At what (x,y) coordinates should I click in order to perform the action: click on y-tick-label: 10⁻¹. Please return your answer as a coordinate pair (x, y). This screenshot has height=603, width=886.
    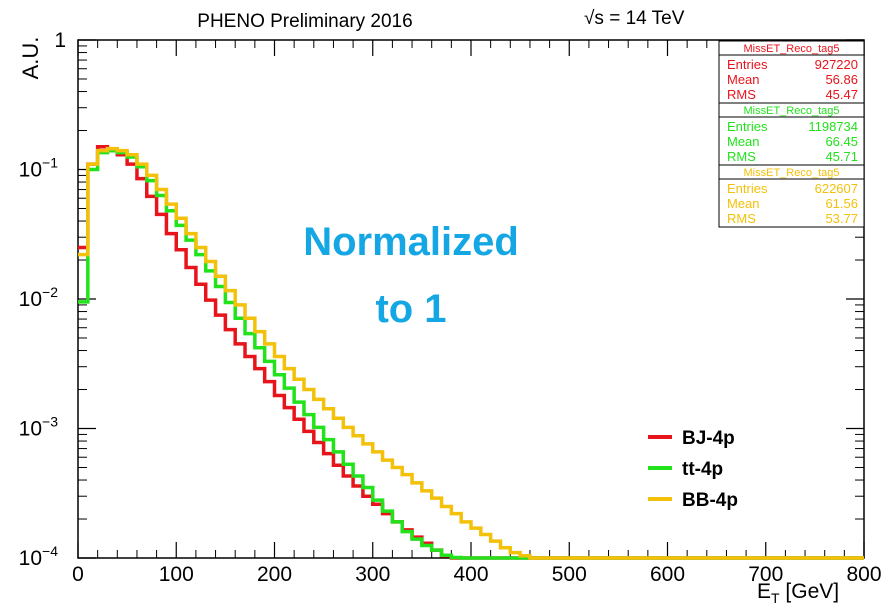
    Looking at the image, I should click on (39, 168).